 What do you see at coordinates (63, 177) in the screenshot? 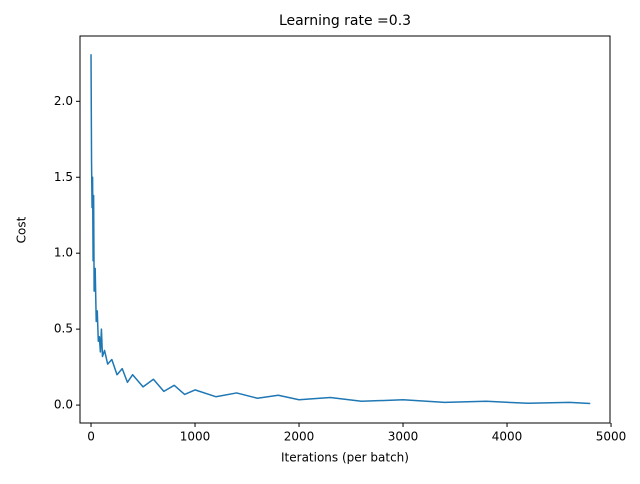
I see `y-tick-label: 1.5` at bounding box center [63, 177].